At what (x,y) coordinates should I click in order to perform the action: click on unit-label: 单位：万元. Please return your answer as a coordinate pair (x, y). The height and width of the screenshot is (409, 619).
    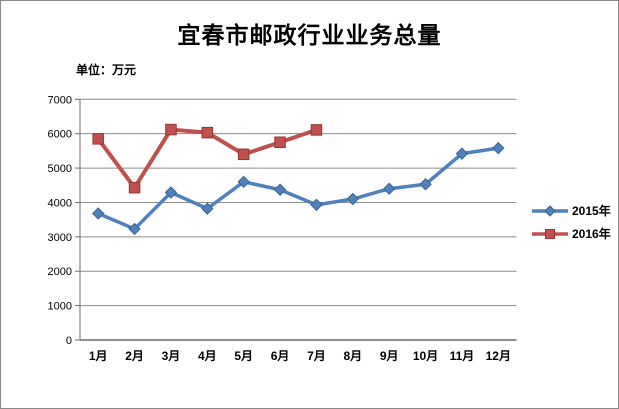
    Looking at the image, I should click on (106, 70).